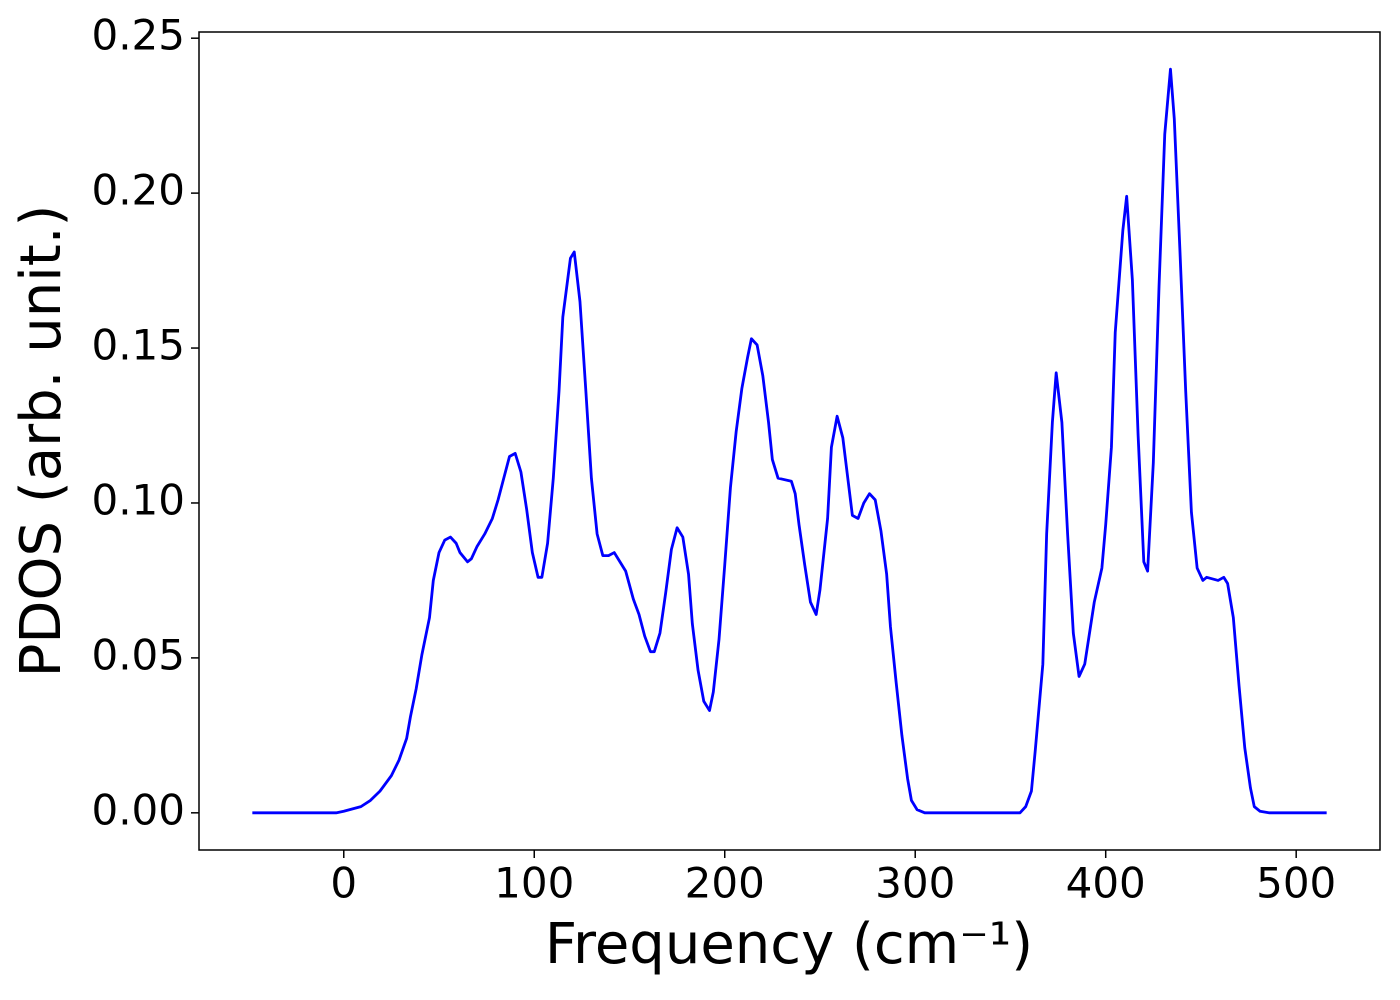 This screenshot has height=1000, width=1400. Describe the element at coordinates (138, 809) in the screenshot. I see `y-tick-label: 0.00` at that location.